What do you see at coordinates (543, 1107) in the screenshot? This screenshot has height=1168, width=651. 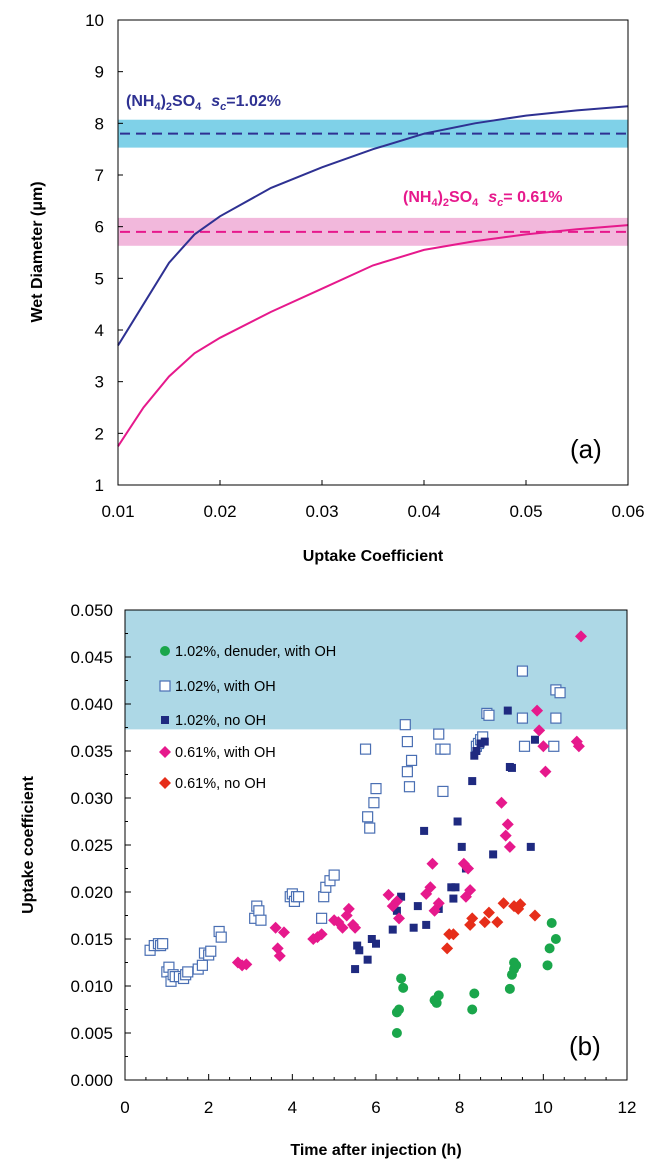 I see `x-tick-label-b: 10` at bounding box center [543, 1107].